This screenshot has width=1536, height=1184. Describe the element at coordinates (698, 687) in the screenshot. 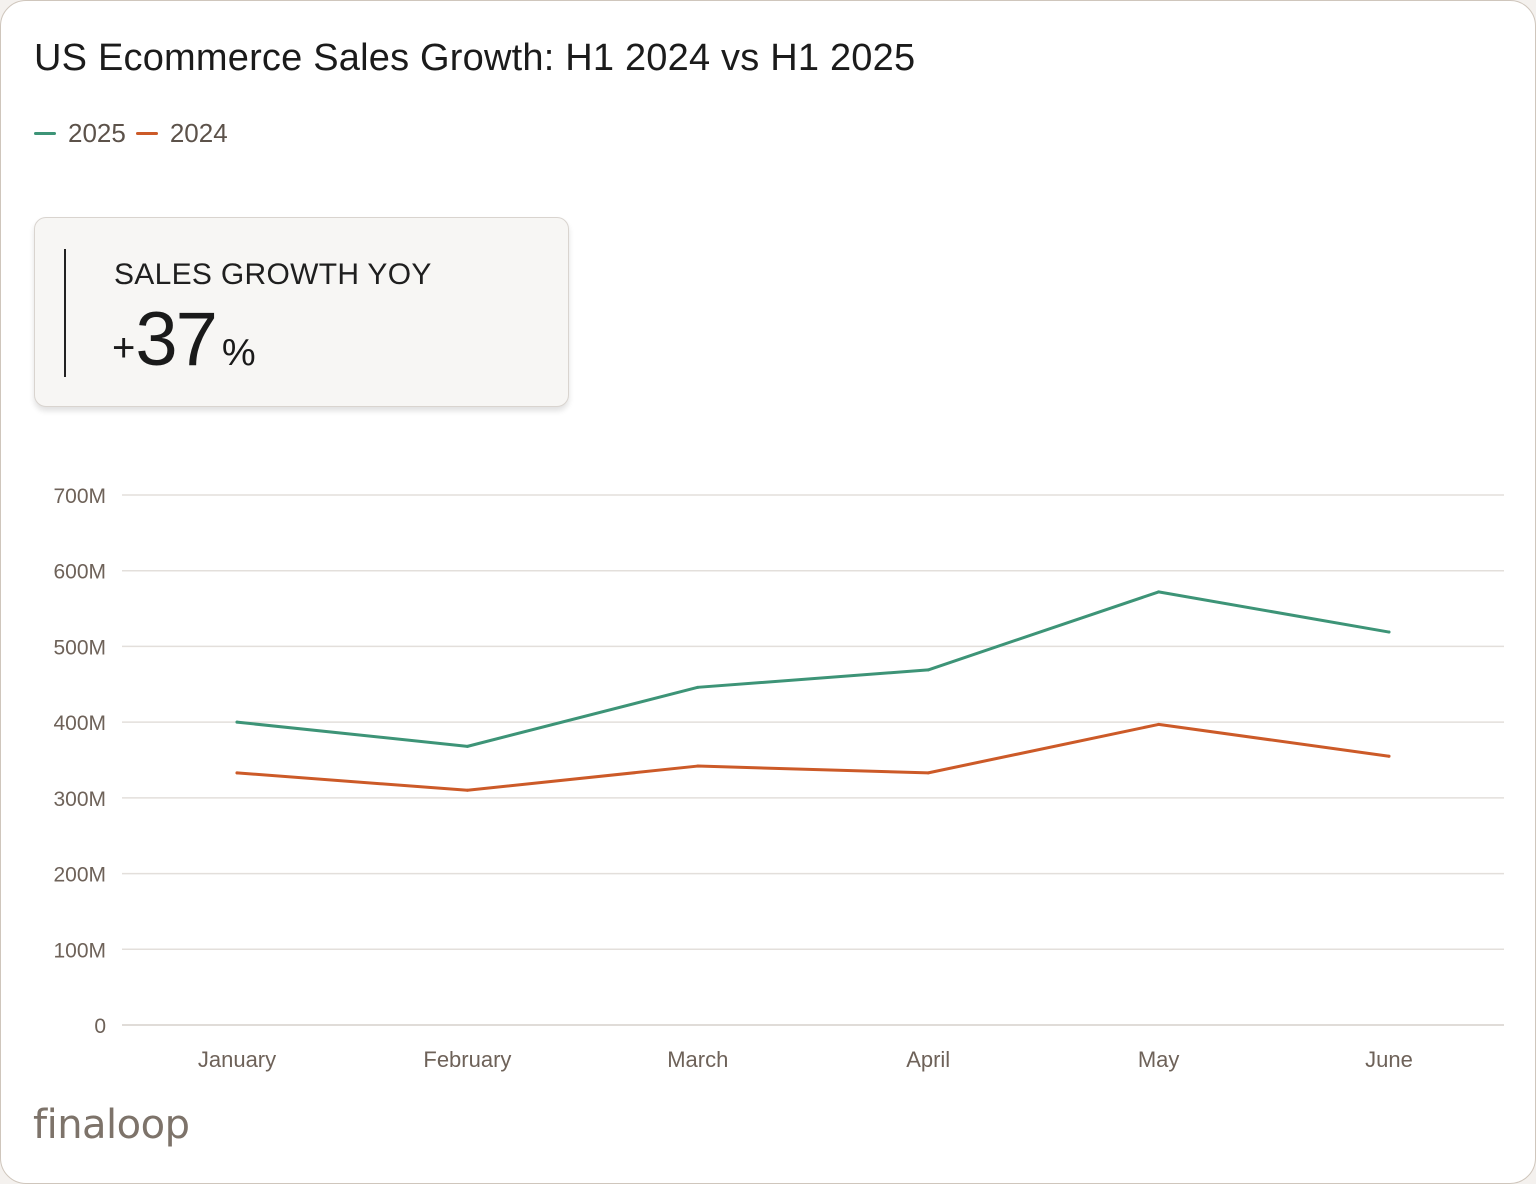

I see `data-point-2025-march` at that location.